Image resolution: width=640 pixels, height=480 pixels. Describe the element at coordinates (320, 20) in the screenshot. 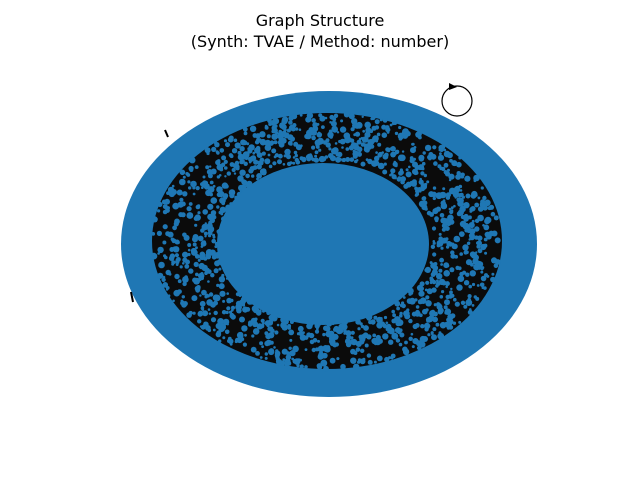

I see `title-line-1: Graph Structure` at that location.